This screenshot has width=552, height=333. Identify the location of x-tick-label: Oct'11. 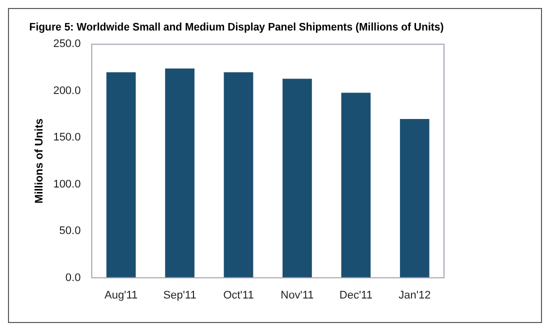
(238, 295).